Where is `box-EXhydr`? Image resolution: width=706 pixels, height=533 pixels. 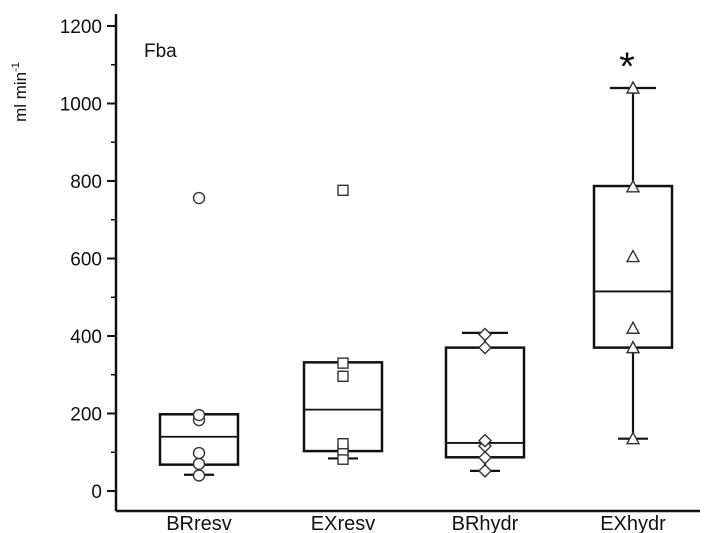 box-EXhydr is located at coordinates (633, 262).